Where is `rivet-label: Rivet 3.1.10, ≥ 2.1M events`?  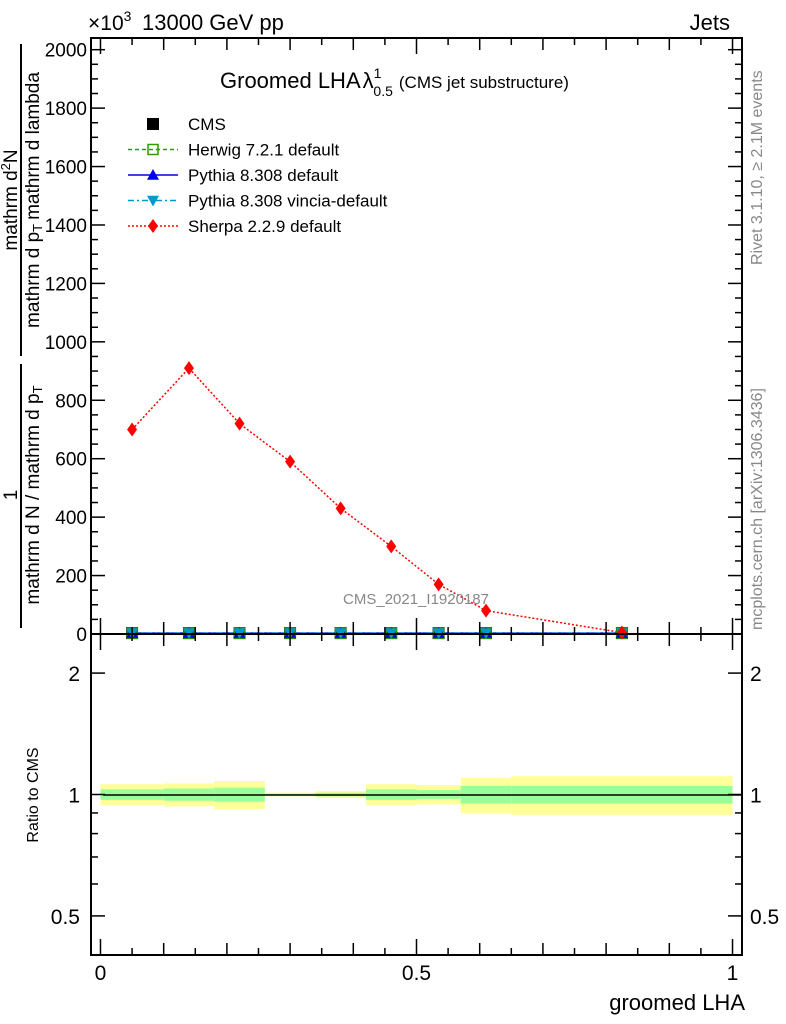
rivet-label: Rivet 3.1.10, ≥ 2.1M events is located at coordinates (757, 167).